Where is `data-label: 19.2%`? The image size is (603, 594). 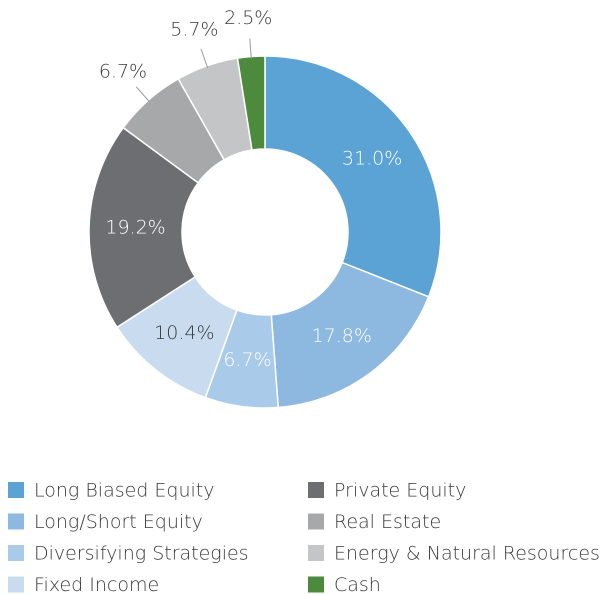
data-label: 19.2% is located at coordinates (135, 227).